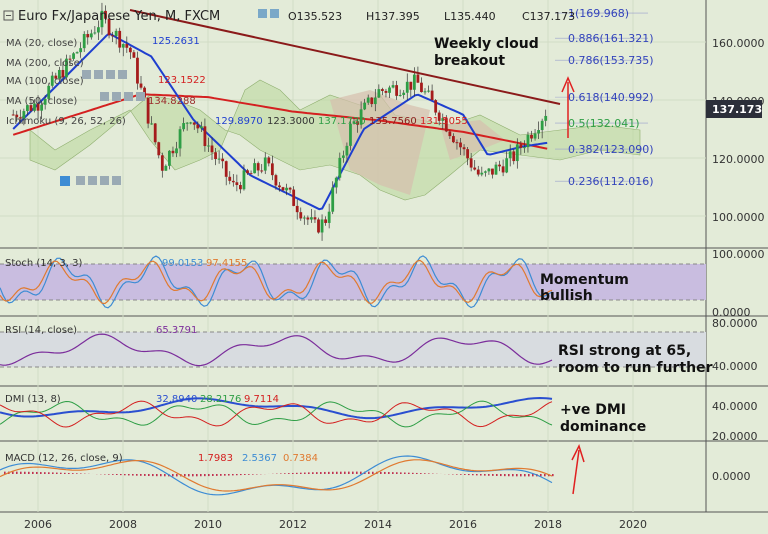  I want to click on collapse-icon, so click(8, 15).